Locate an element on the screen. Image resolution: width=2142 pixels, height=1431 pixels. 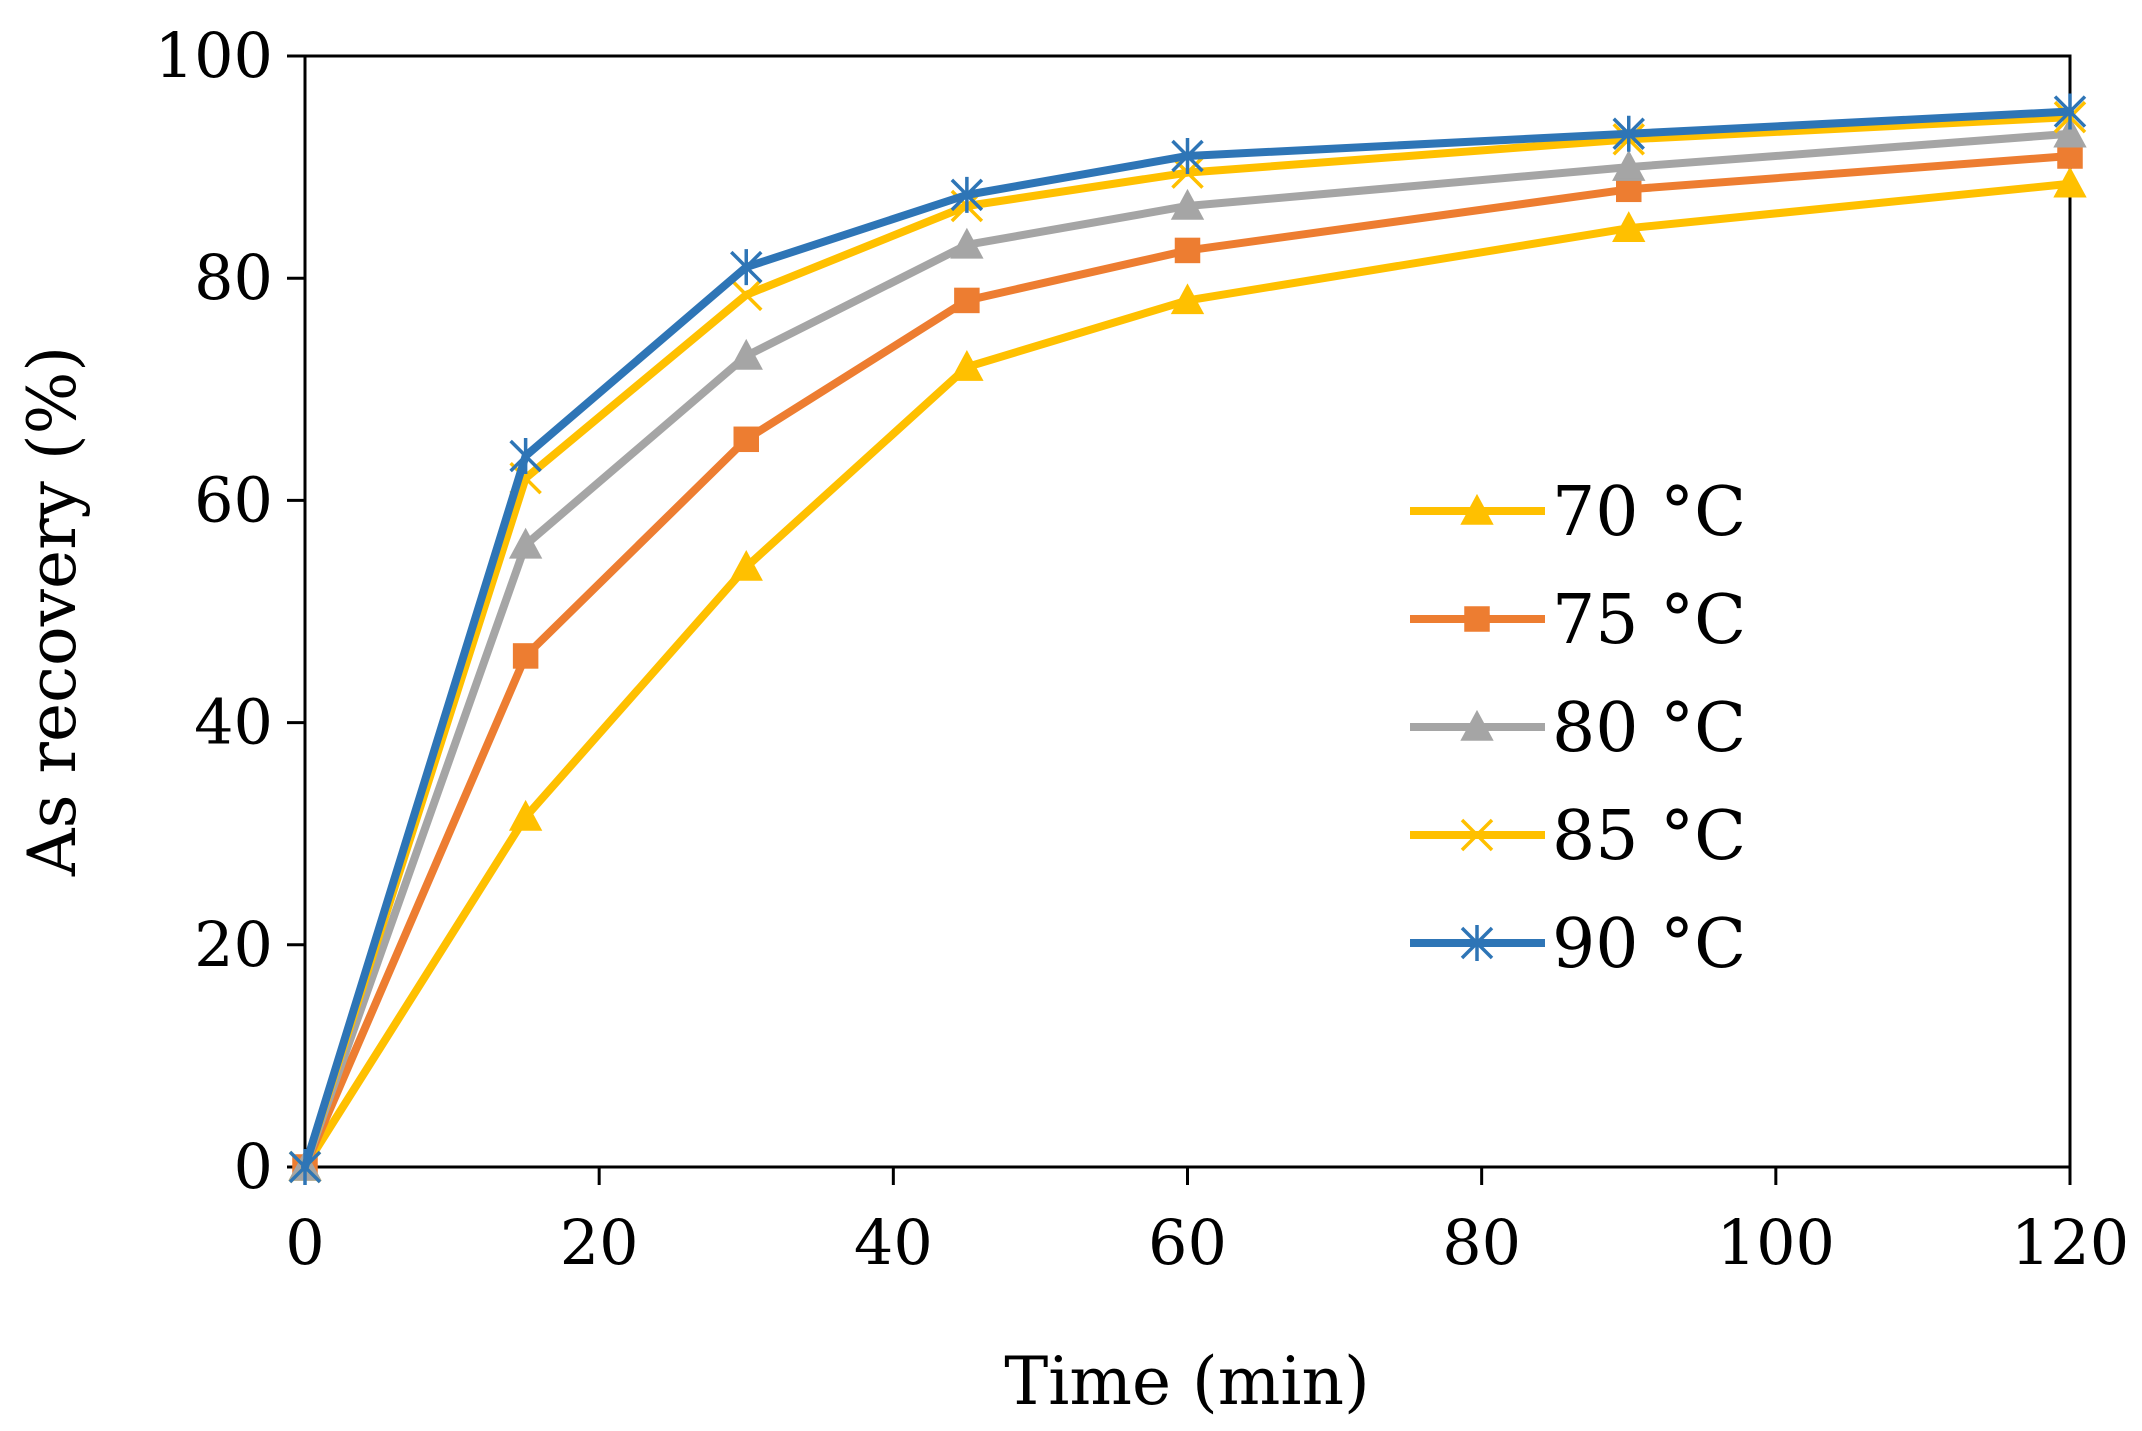
legend-label: 75 °C is located at coordinates (1649, 620).